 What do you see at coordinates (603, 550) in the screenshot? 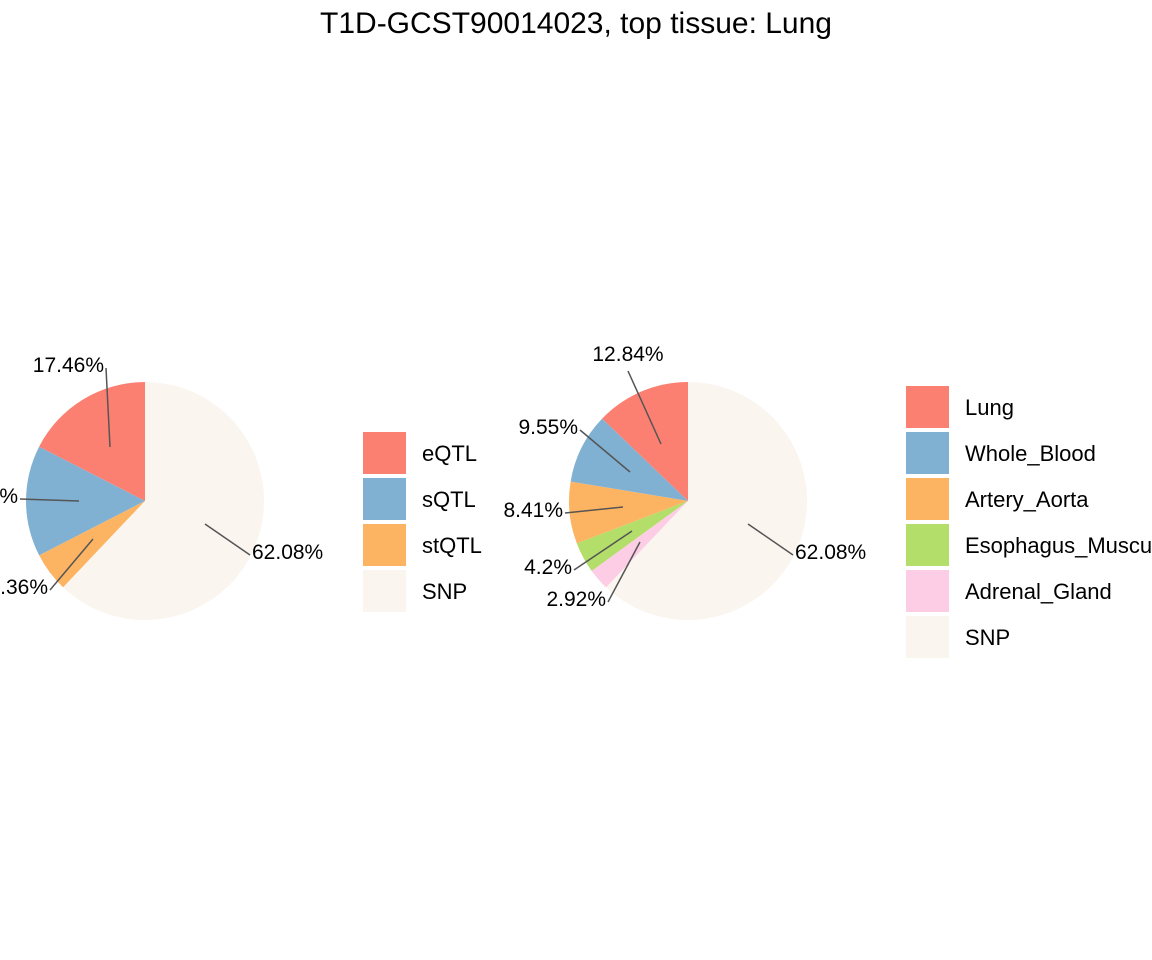
I see `leader-line-esophagus-muscularis` at bounding box center [603, 550].